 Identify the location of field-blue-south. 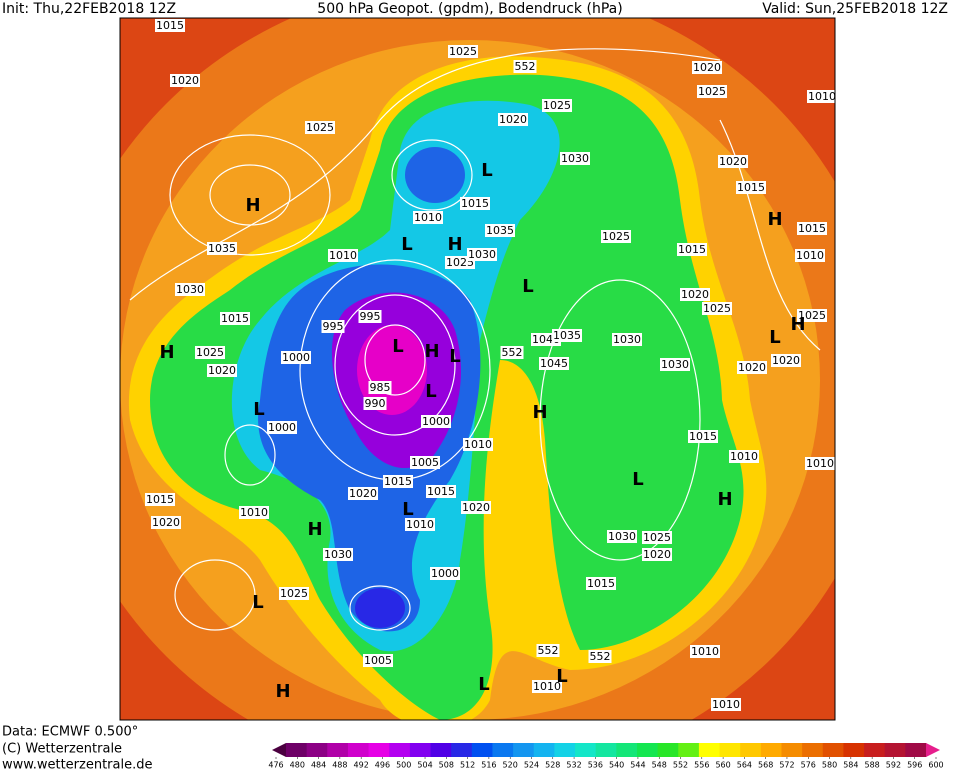
(380, 608).